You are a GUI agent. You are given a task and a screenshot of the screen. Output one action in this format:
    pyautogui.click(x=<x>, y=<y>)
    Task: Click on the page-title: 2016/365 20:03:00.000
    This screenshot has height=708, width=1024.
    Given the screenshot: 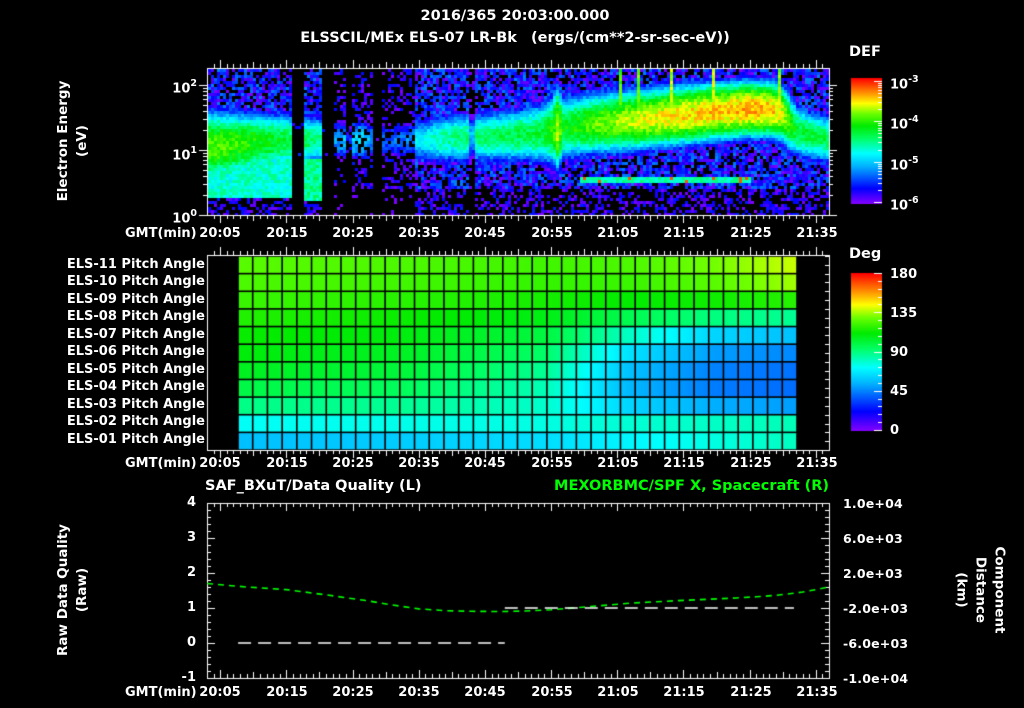 What is the action you would take?
    pyautogui.click(x=515, y=16)
    